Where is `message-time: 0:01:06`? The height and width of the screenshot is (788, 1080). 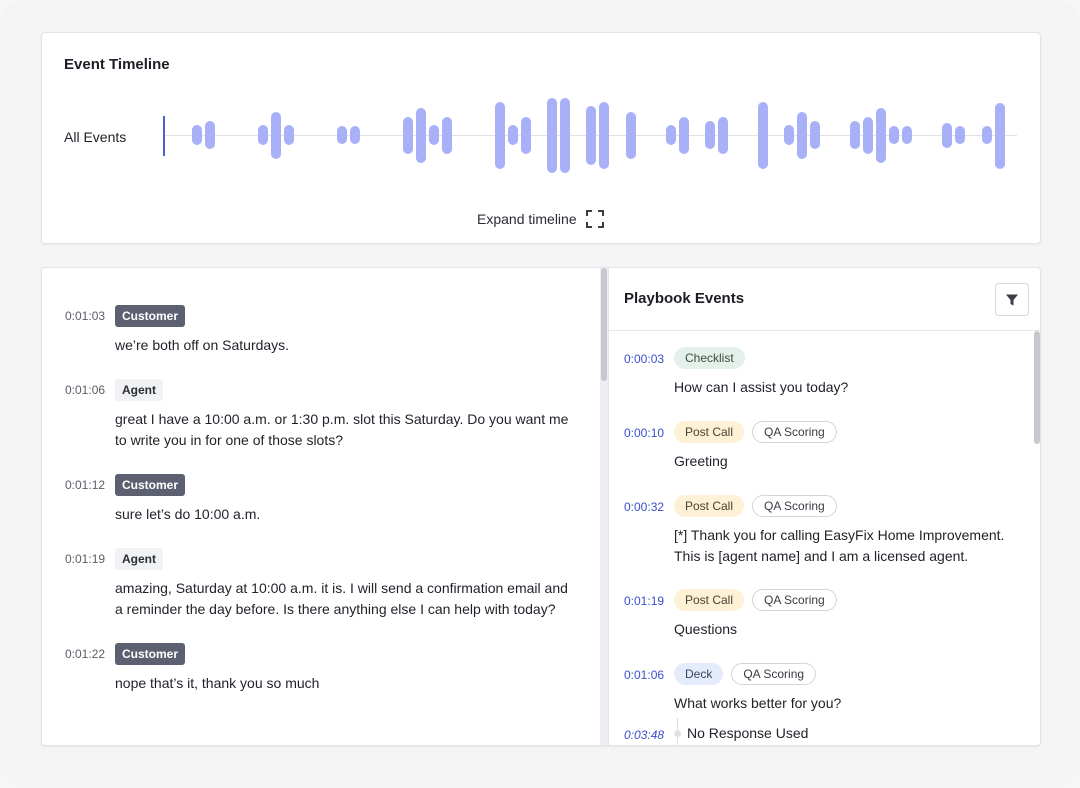
message-time: 0:01:06 is located at coordinates (85, 390).